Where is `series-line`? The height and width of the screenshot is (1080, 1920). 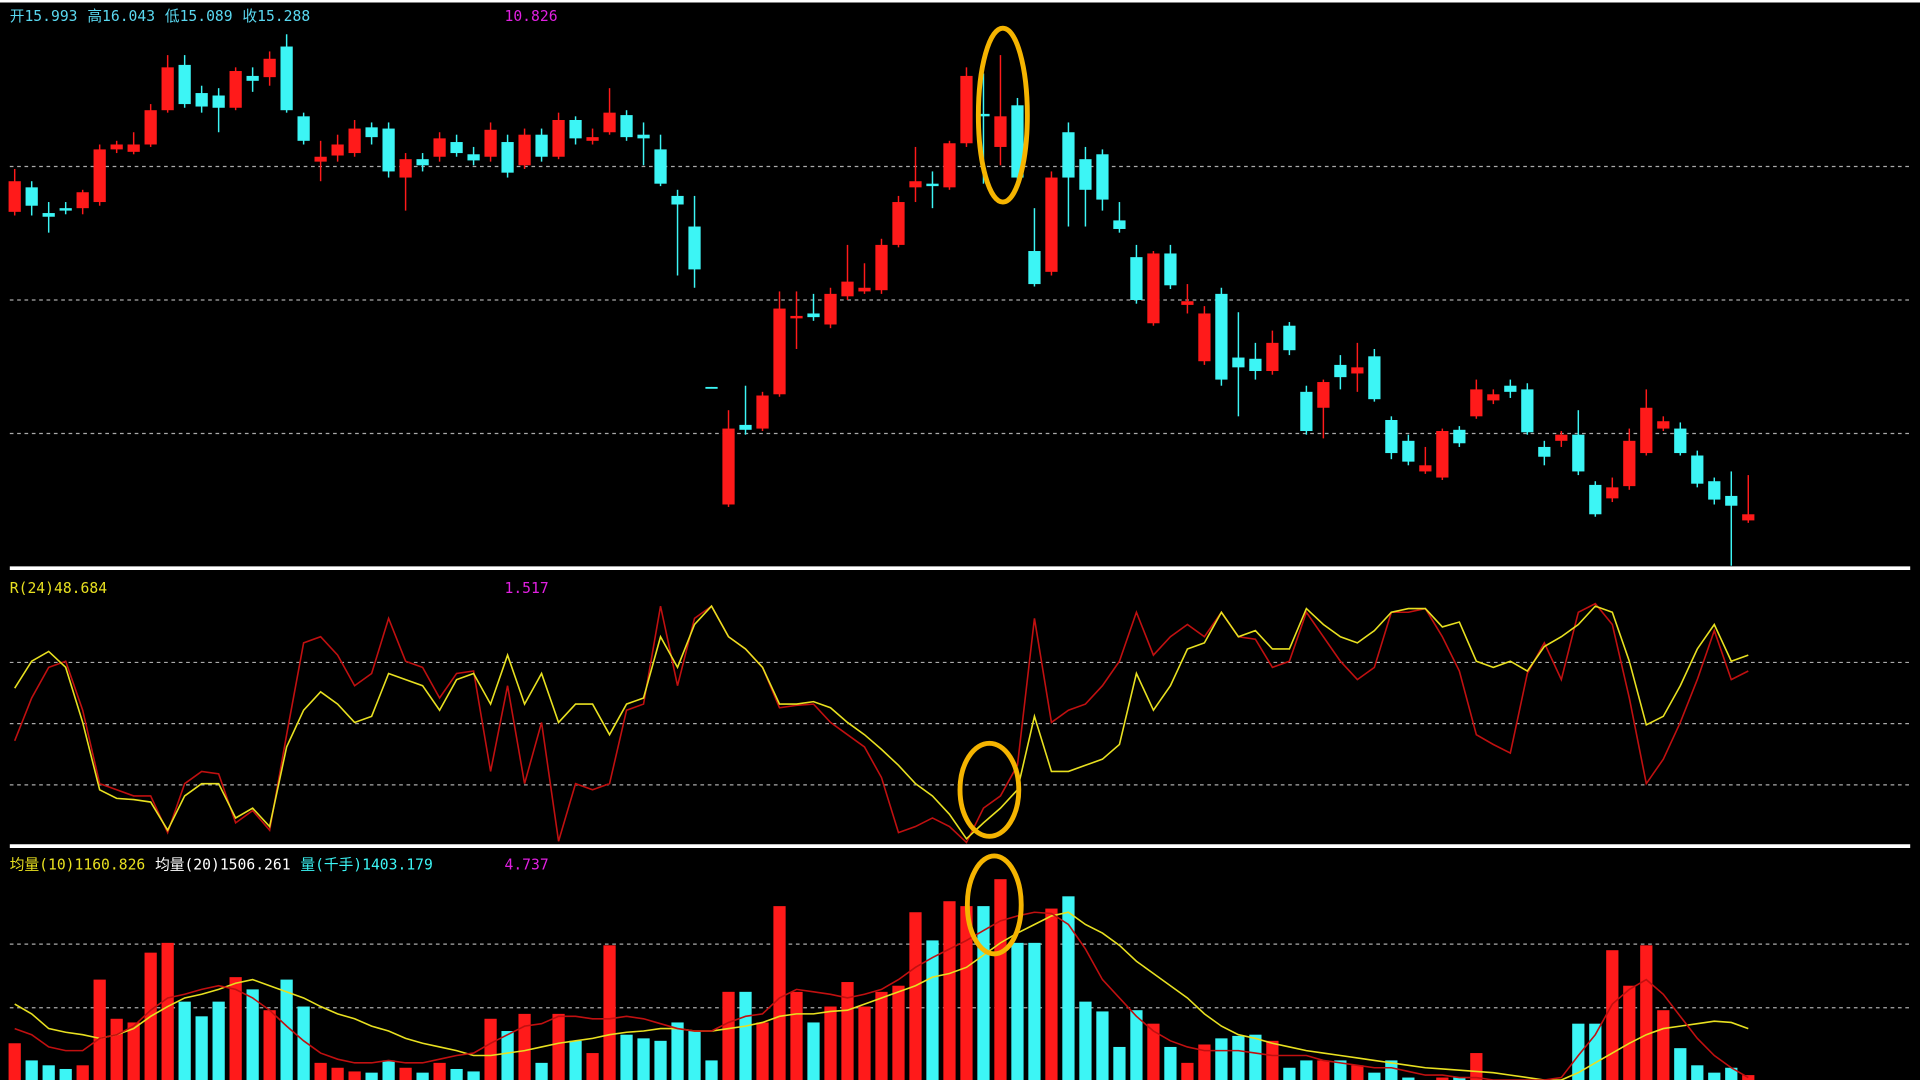 series-line is located at coordinates (881, 995).